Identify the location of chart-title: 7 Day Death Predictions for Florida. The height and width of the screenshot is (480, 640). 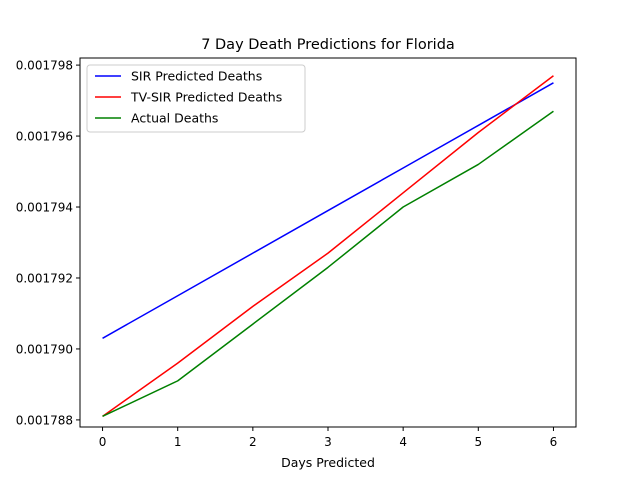
(328, 45).